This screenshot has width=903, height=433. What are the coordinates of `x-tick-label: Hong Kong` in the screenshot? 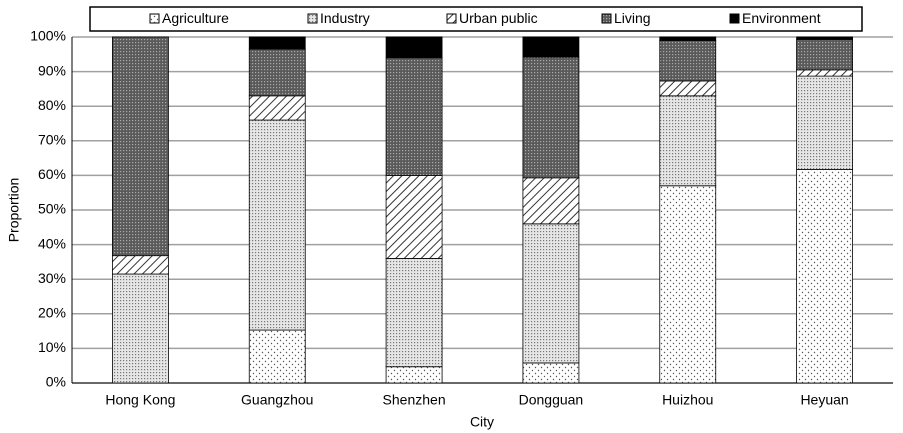 It's located at (140, 400).